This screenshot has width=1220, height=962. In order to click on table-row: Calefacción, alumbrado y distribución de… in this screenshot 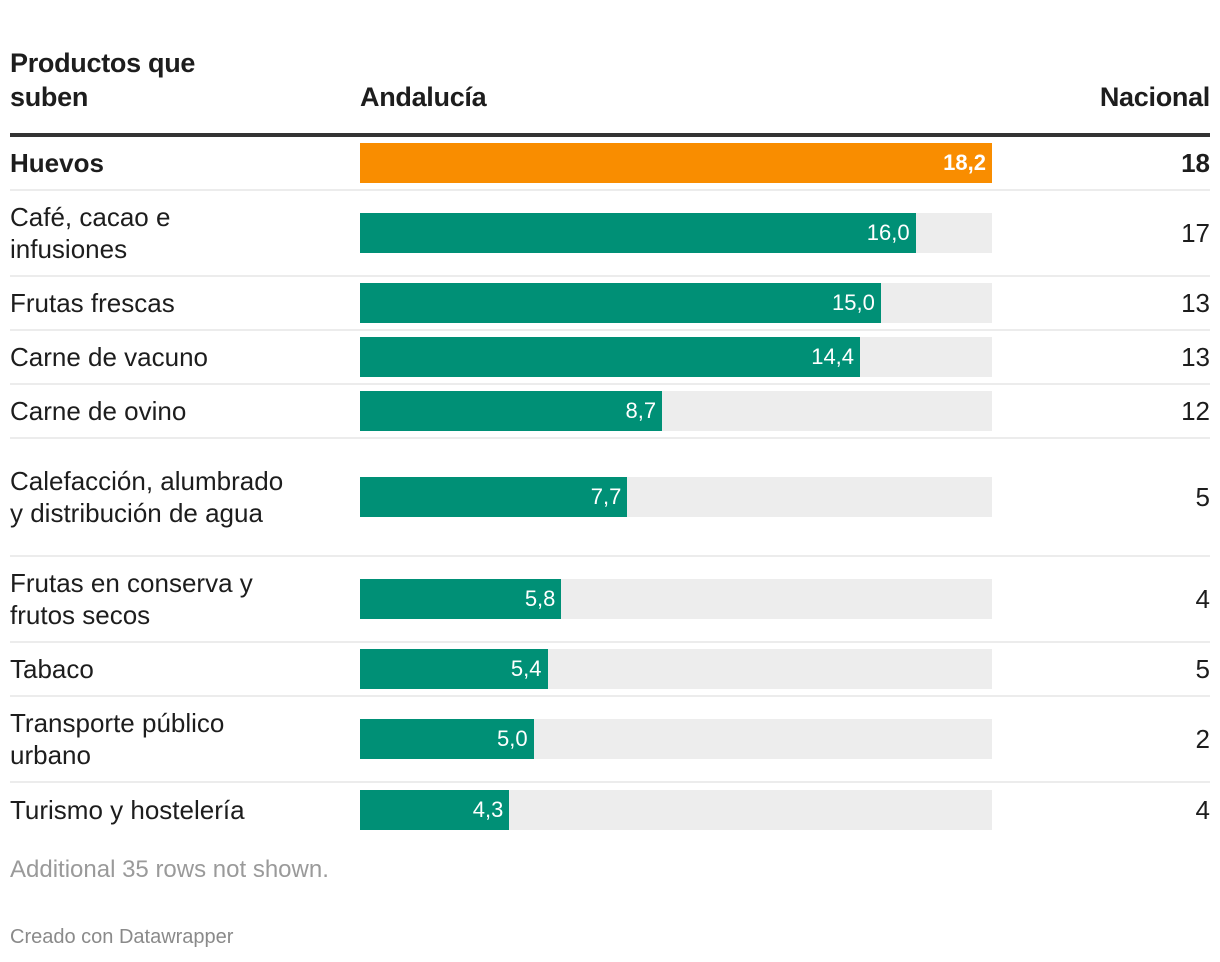, I will do `click(610, 498)`.